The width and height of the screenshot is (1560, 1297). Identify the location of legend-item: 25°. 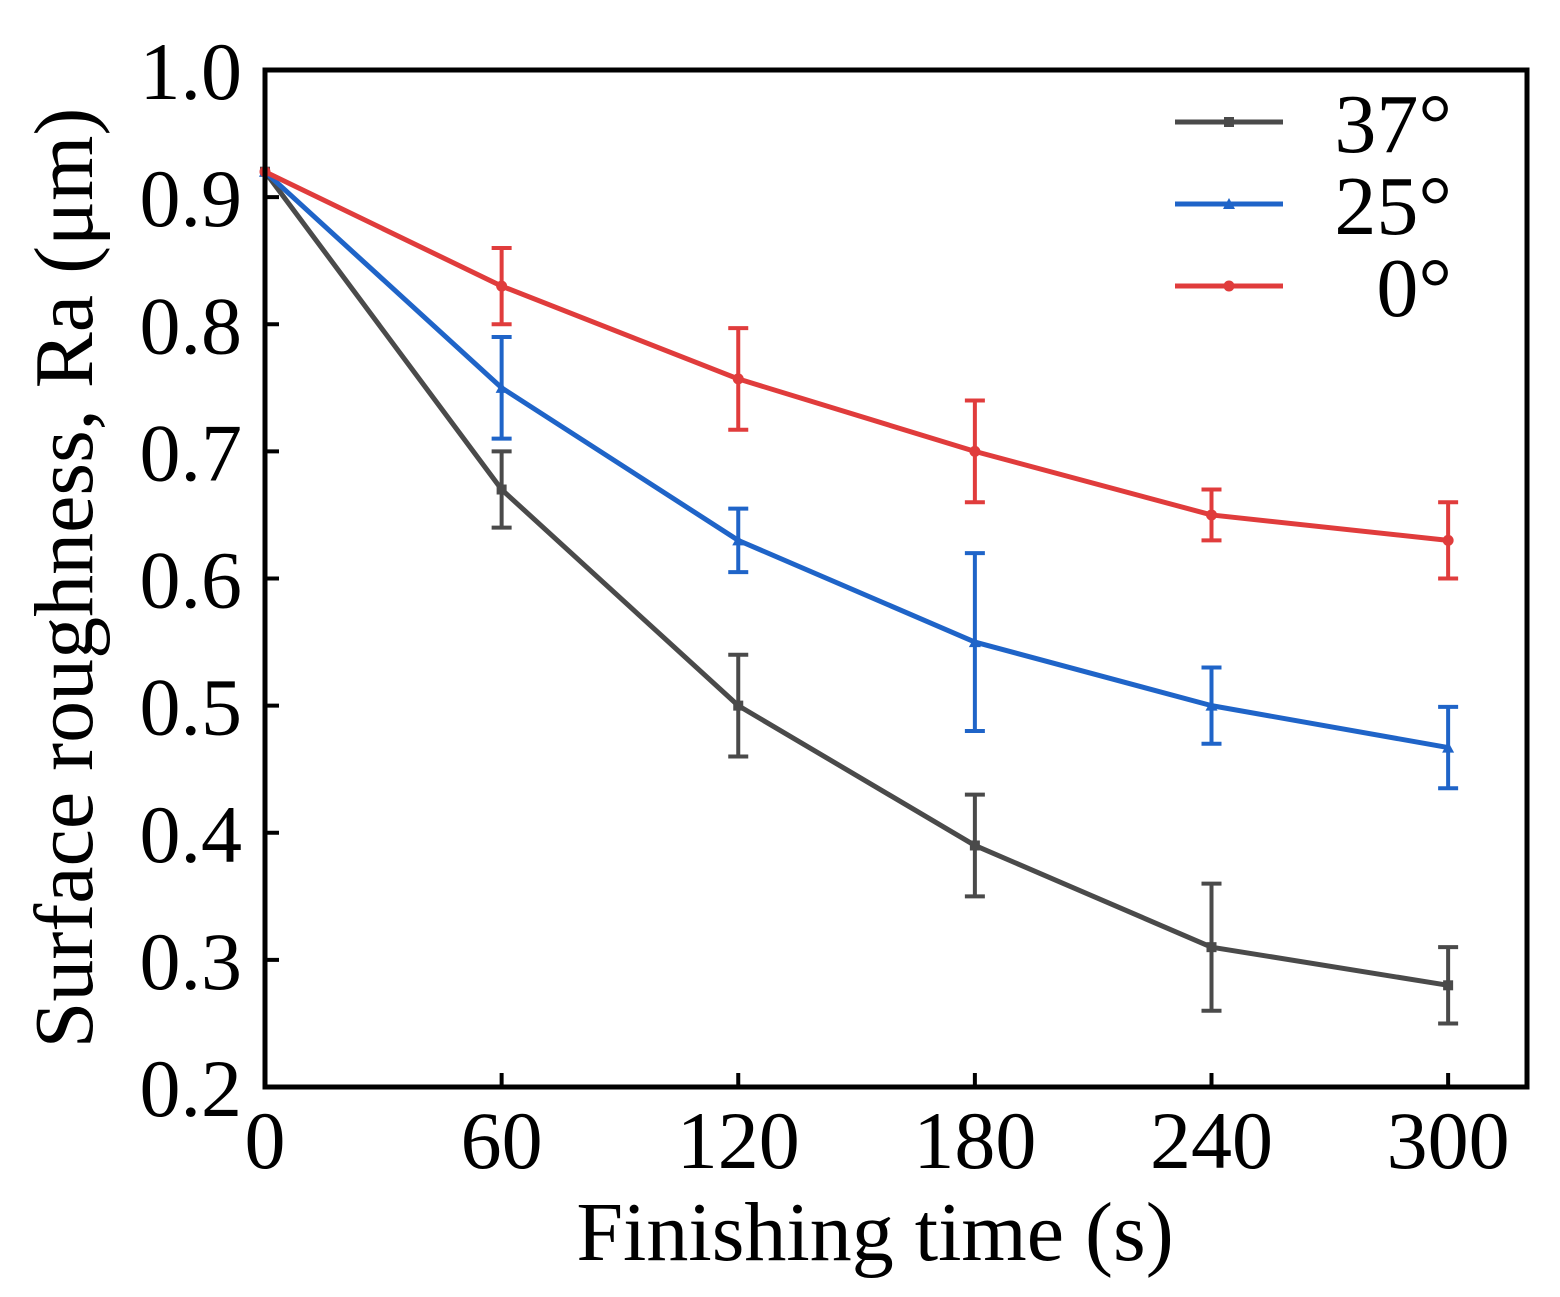
(1313, 206).